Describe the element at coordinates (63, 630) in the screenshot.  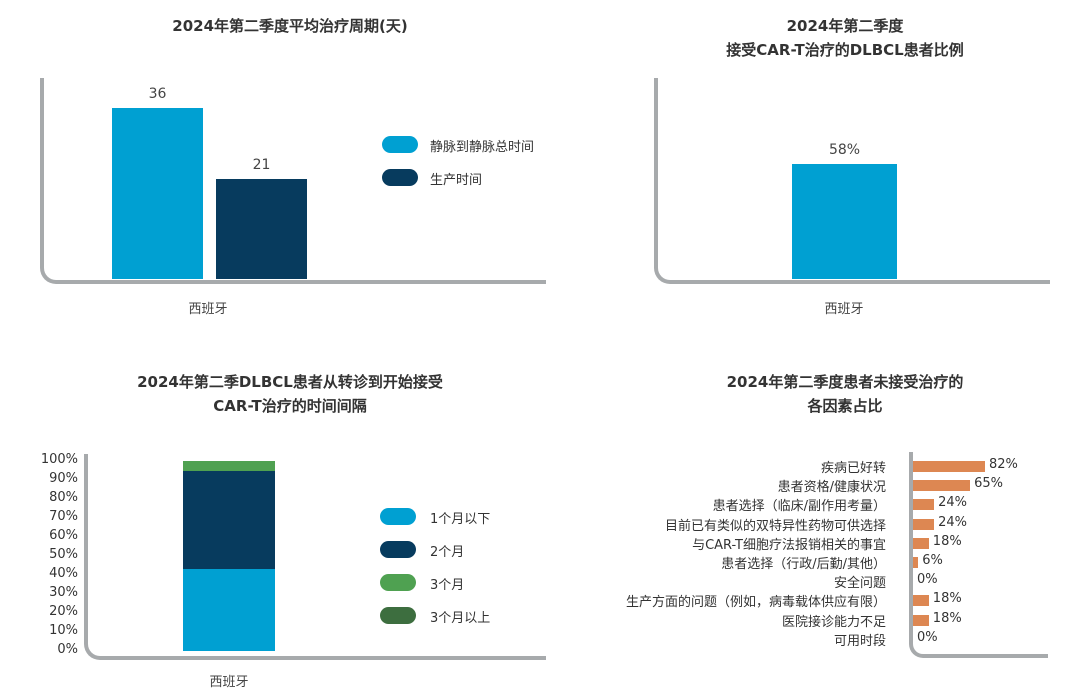
I see `chart3-y-tick-label: 10%` at that location.